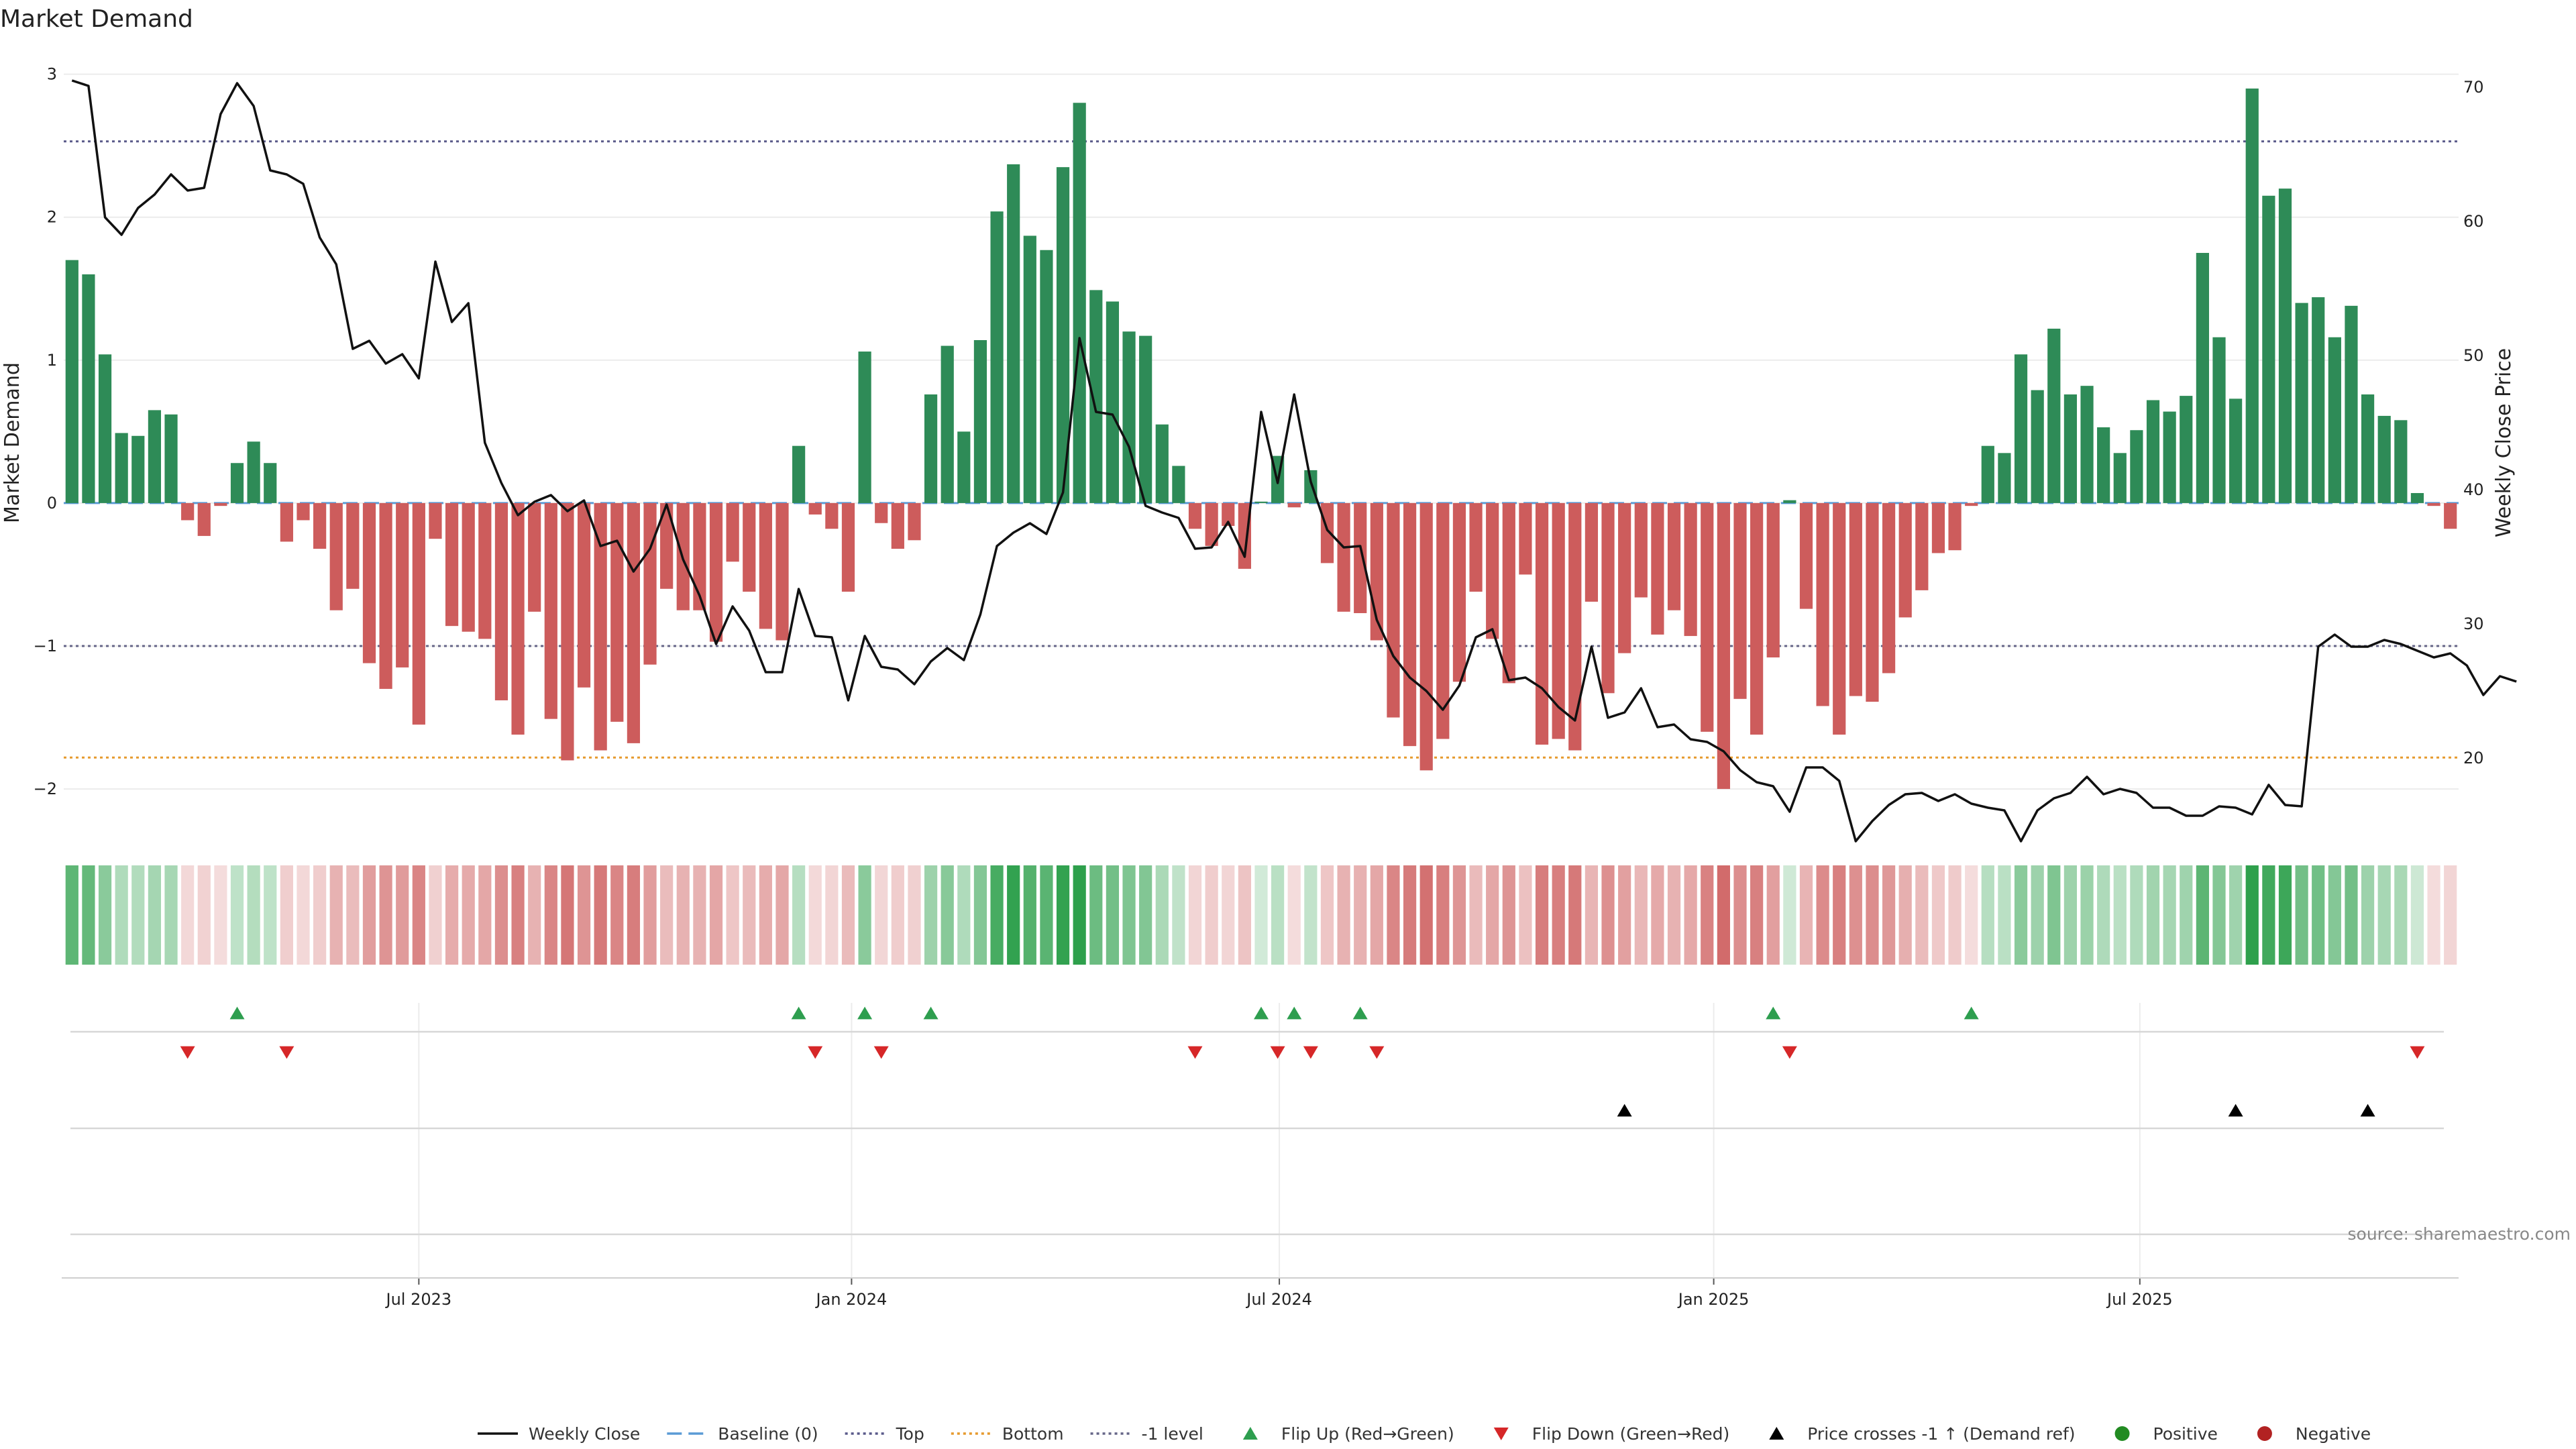 Image resolution: width=2576 pixels, height=1449 pixels. I want to click on legend-item: Bottom, so click(1007, 1434).